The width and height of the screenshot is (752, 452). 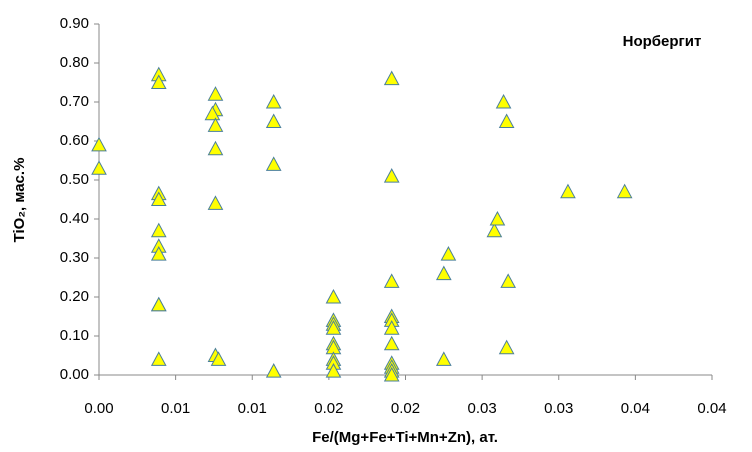 What do you see at coordinates (74, 62) in the screenshot?
I see `y-tick-label: 0.80` at bounding box center [74, 62].